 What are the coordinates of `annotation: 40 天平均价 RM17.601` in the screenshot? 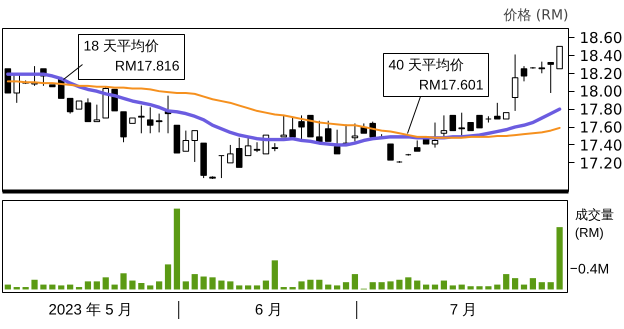 It's located at (436, 74).